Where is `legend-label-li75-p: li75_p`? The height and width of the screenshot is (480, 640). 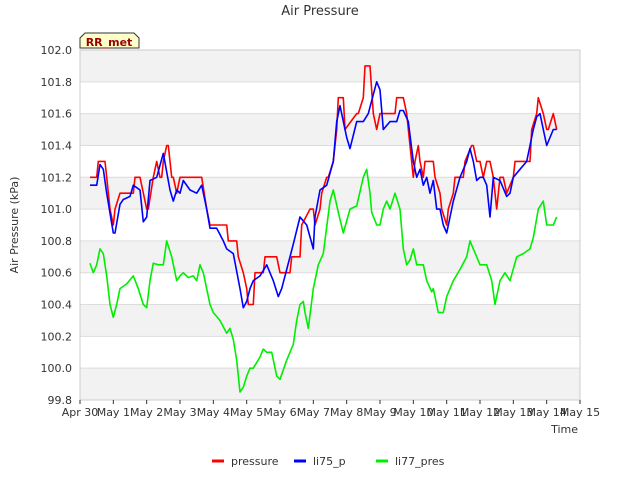 legend-label-li75-p: li75_p is located at coordinates (329, 461).